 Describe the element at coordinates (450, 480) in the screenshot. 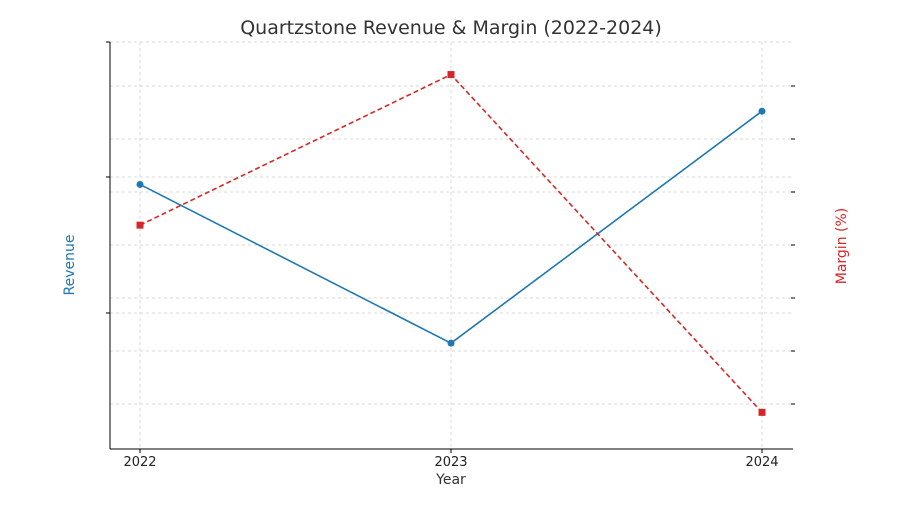

I see `x-axis-label: Year` at that location.